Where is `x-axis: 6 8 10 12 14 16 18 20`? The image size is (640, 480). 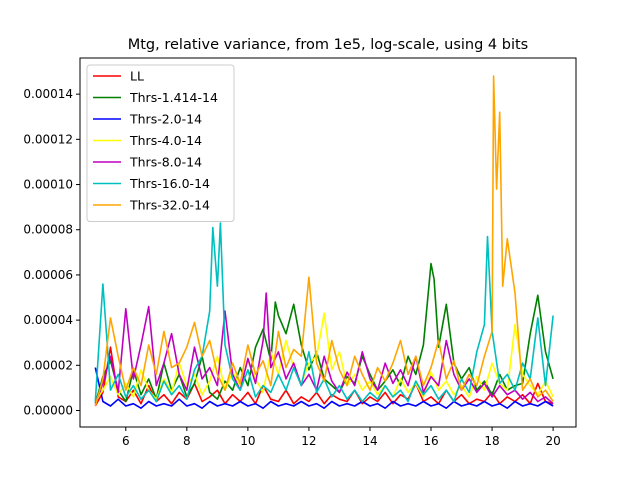 x-axis: 6 8 10 12 14 16 18 20 is located at coordinates (341, 437).